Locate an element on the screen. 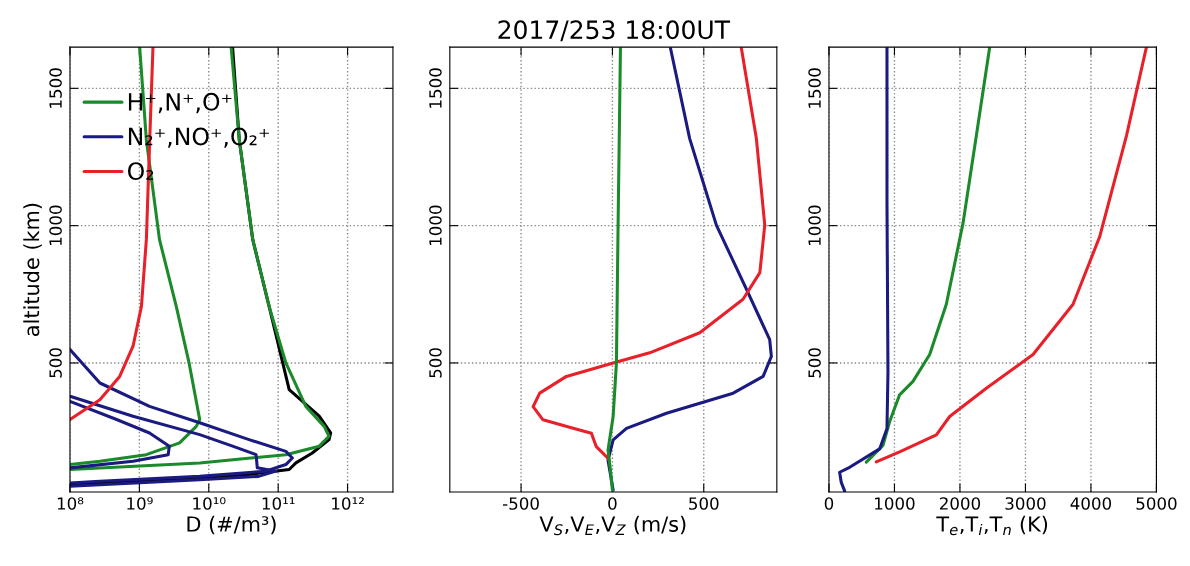 This screenshot has height=566, width=1190. x-axis-title: V$_{S}$,V$_{E}$,V$_{Z}$ (m/s) is located at coordinates (612, 525).